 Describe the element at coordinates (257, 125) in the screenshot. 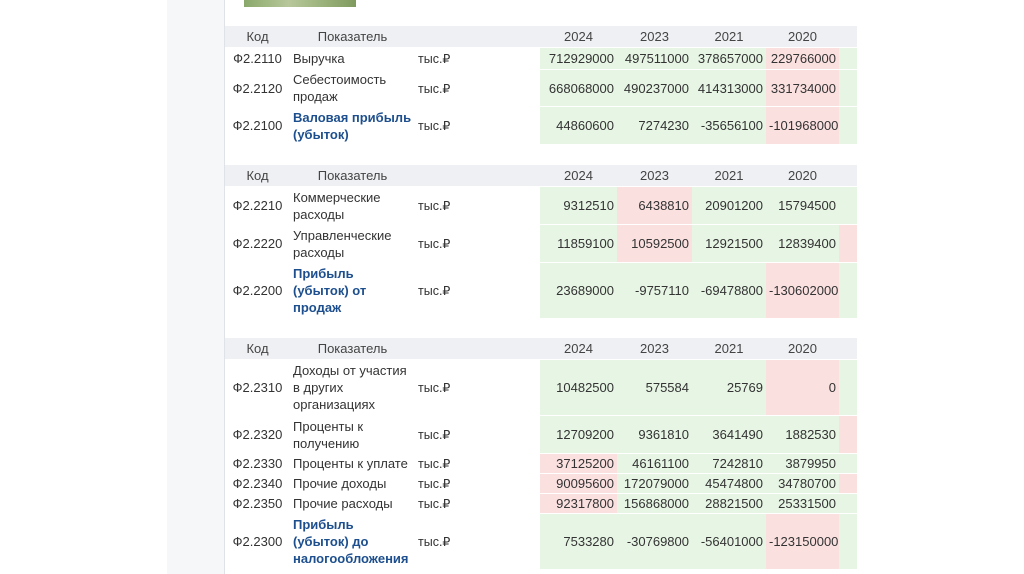

I see `row-code: Ф2.2100` at that location.